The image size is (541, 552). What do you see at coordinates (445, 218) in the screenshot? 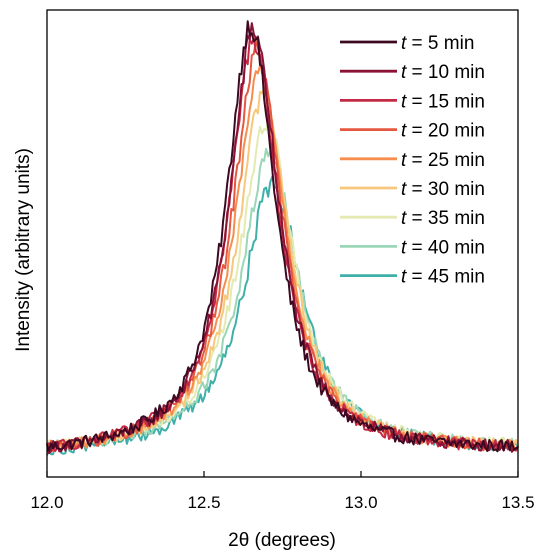
I see `legend-value: = 35 min` at bounding box center [445, 218].